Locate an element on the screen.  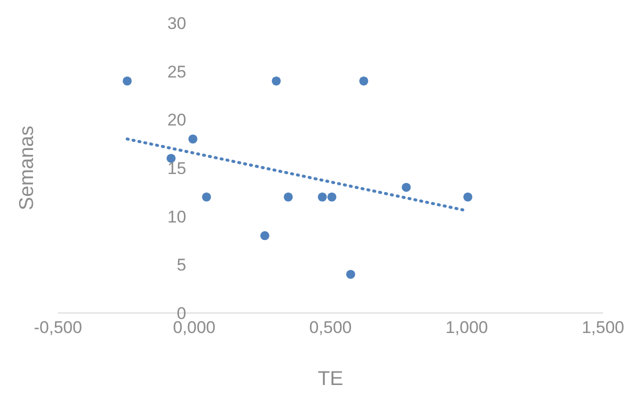
y-tick-label: 15 is located at coordinates (176, 168).